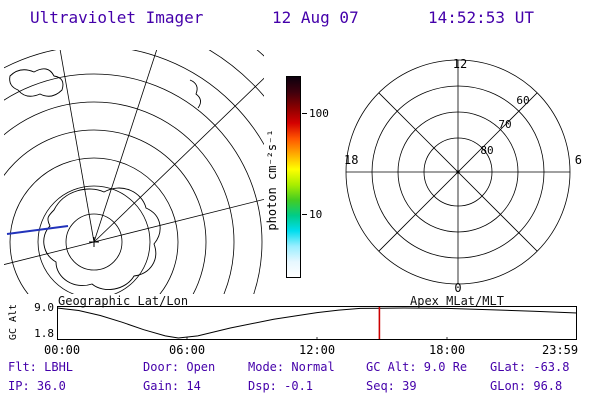 The width and height of the screenshot is (600, 400). I want to click on strip-xtick-2359: 23:59, so click(560, 350).